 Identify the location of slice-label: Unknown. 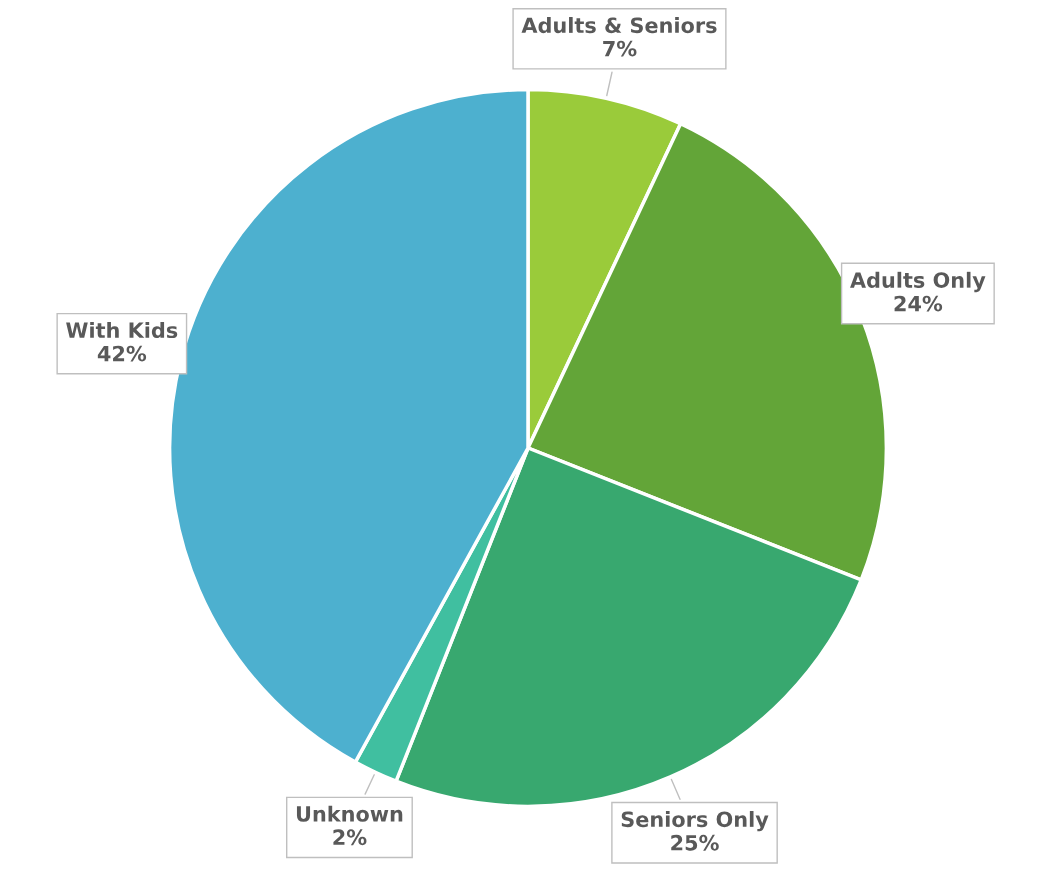
(349, 813).